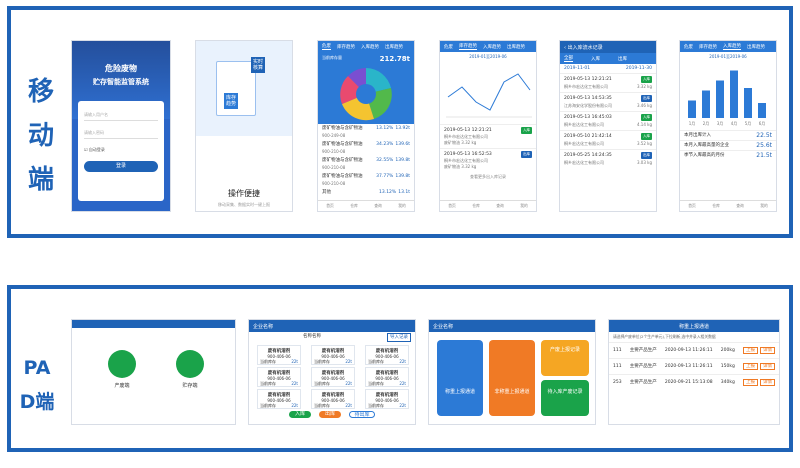  What do you see at coordinates (727, 382) in the screenshot?
I see `row-weight: 340kg` at bounding box center [727, 382].